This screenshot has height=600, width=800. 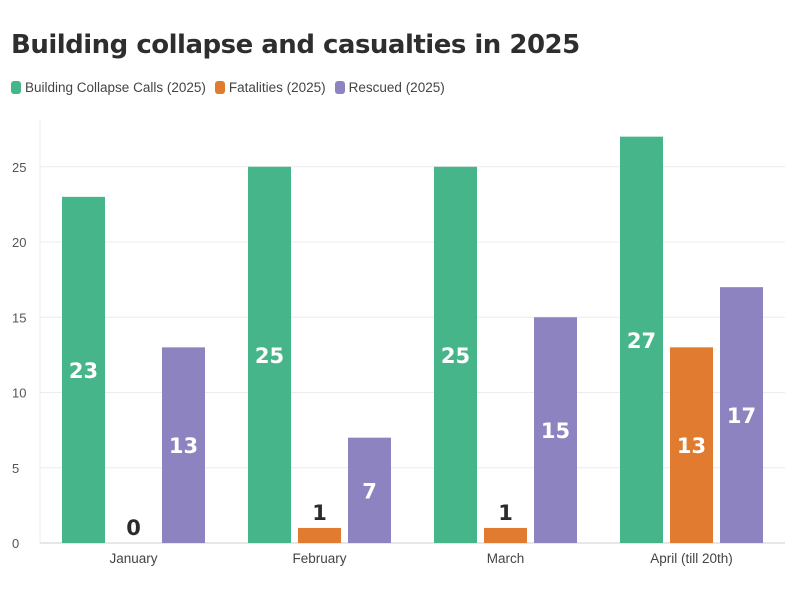 I want to click on data-label-fatalities-0: 0, so click(x=133, y=528).